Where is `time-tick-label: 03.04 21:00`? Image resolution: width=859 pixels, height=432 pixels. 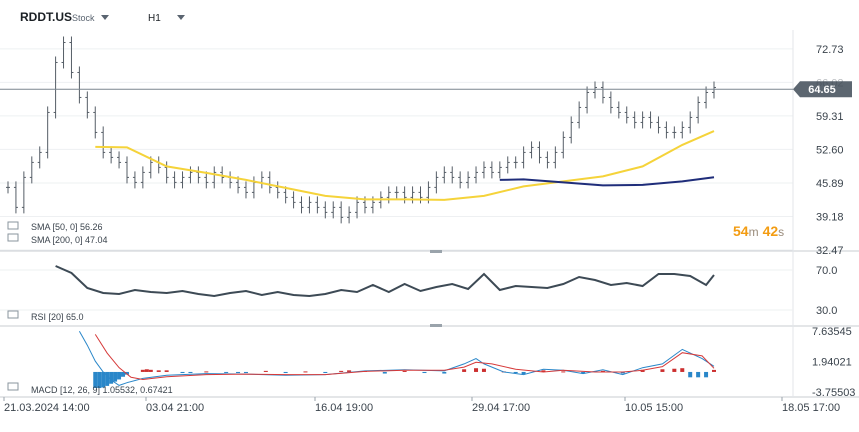 time-tick-label: 03.04 21:00 is located at coordinates (175, 408).